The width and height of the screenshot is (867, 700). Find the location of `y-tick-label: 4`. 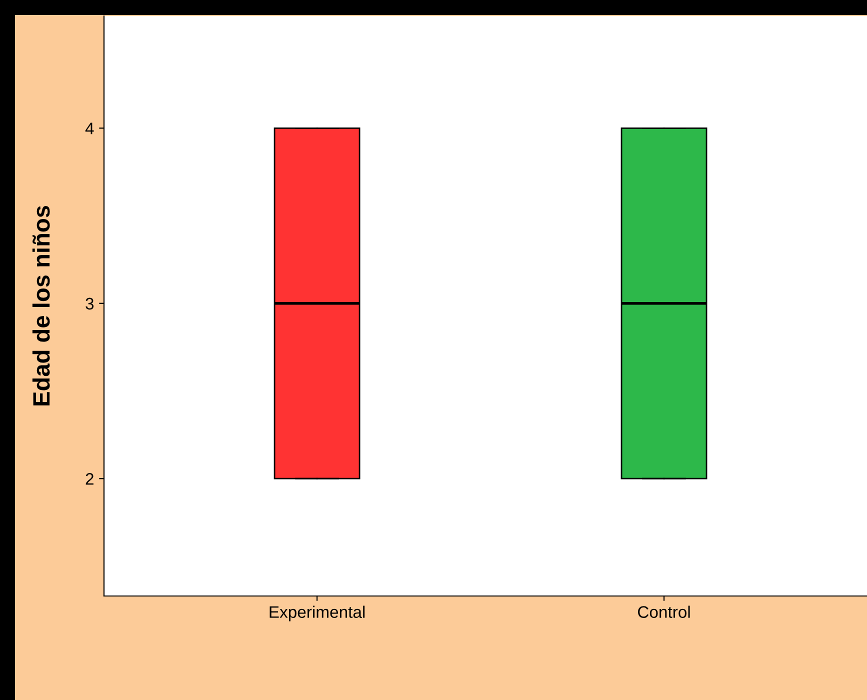

y-tick-label: 4 is located at coordinates (89, 128).